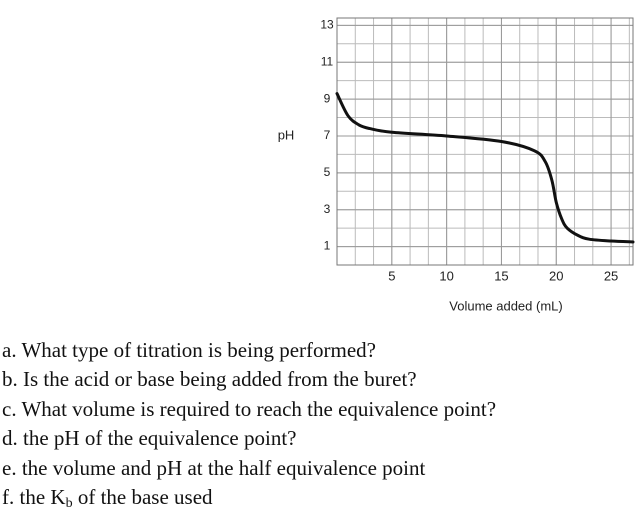 The height and width of the screenshot is (512, 641). Describe the element at coordinates (327, 135) in the screenshot. I see `y-tick-label: 7` at that location.